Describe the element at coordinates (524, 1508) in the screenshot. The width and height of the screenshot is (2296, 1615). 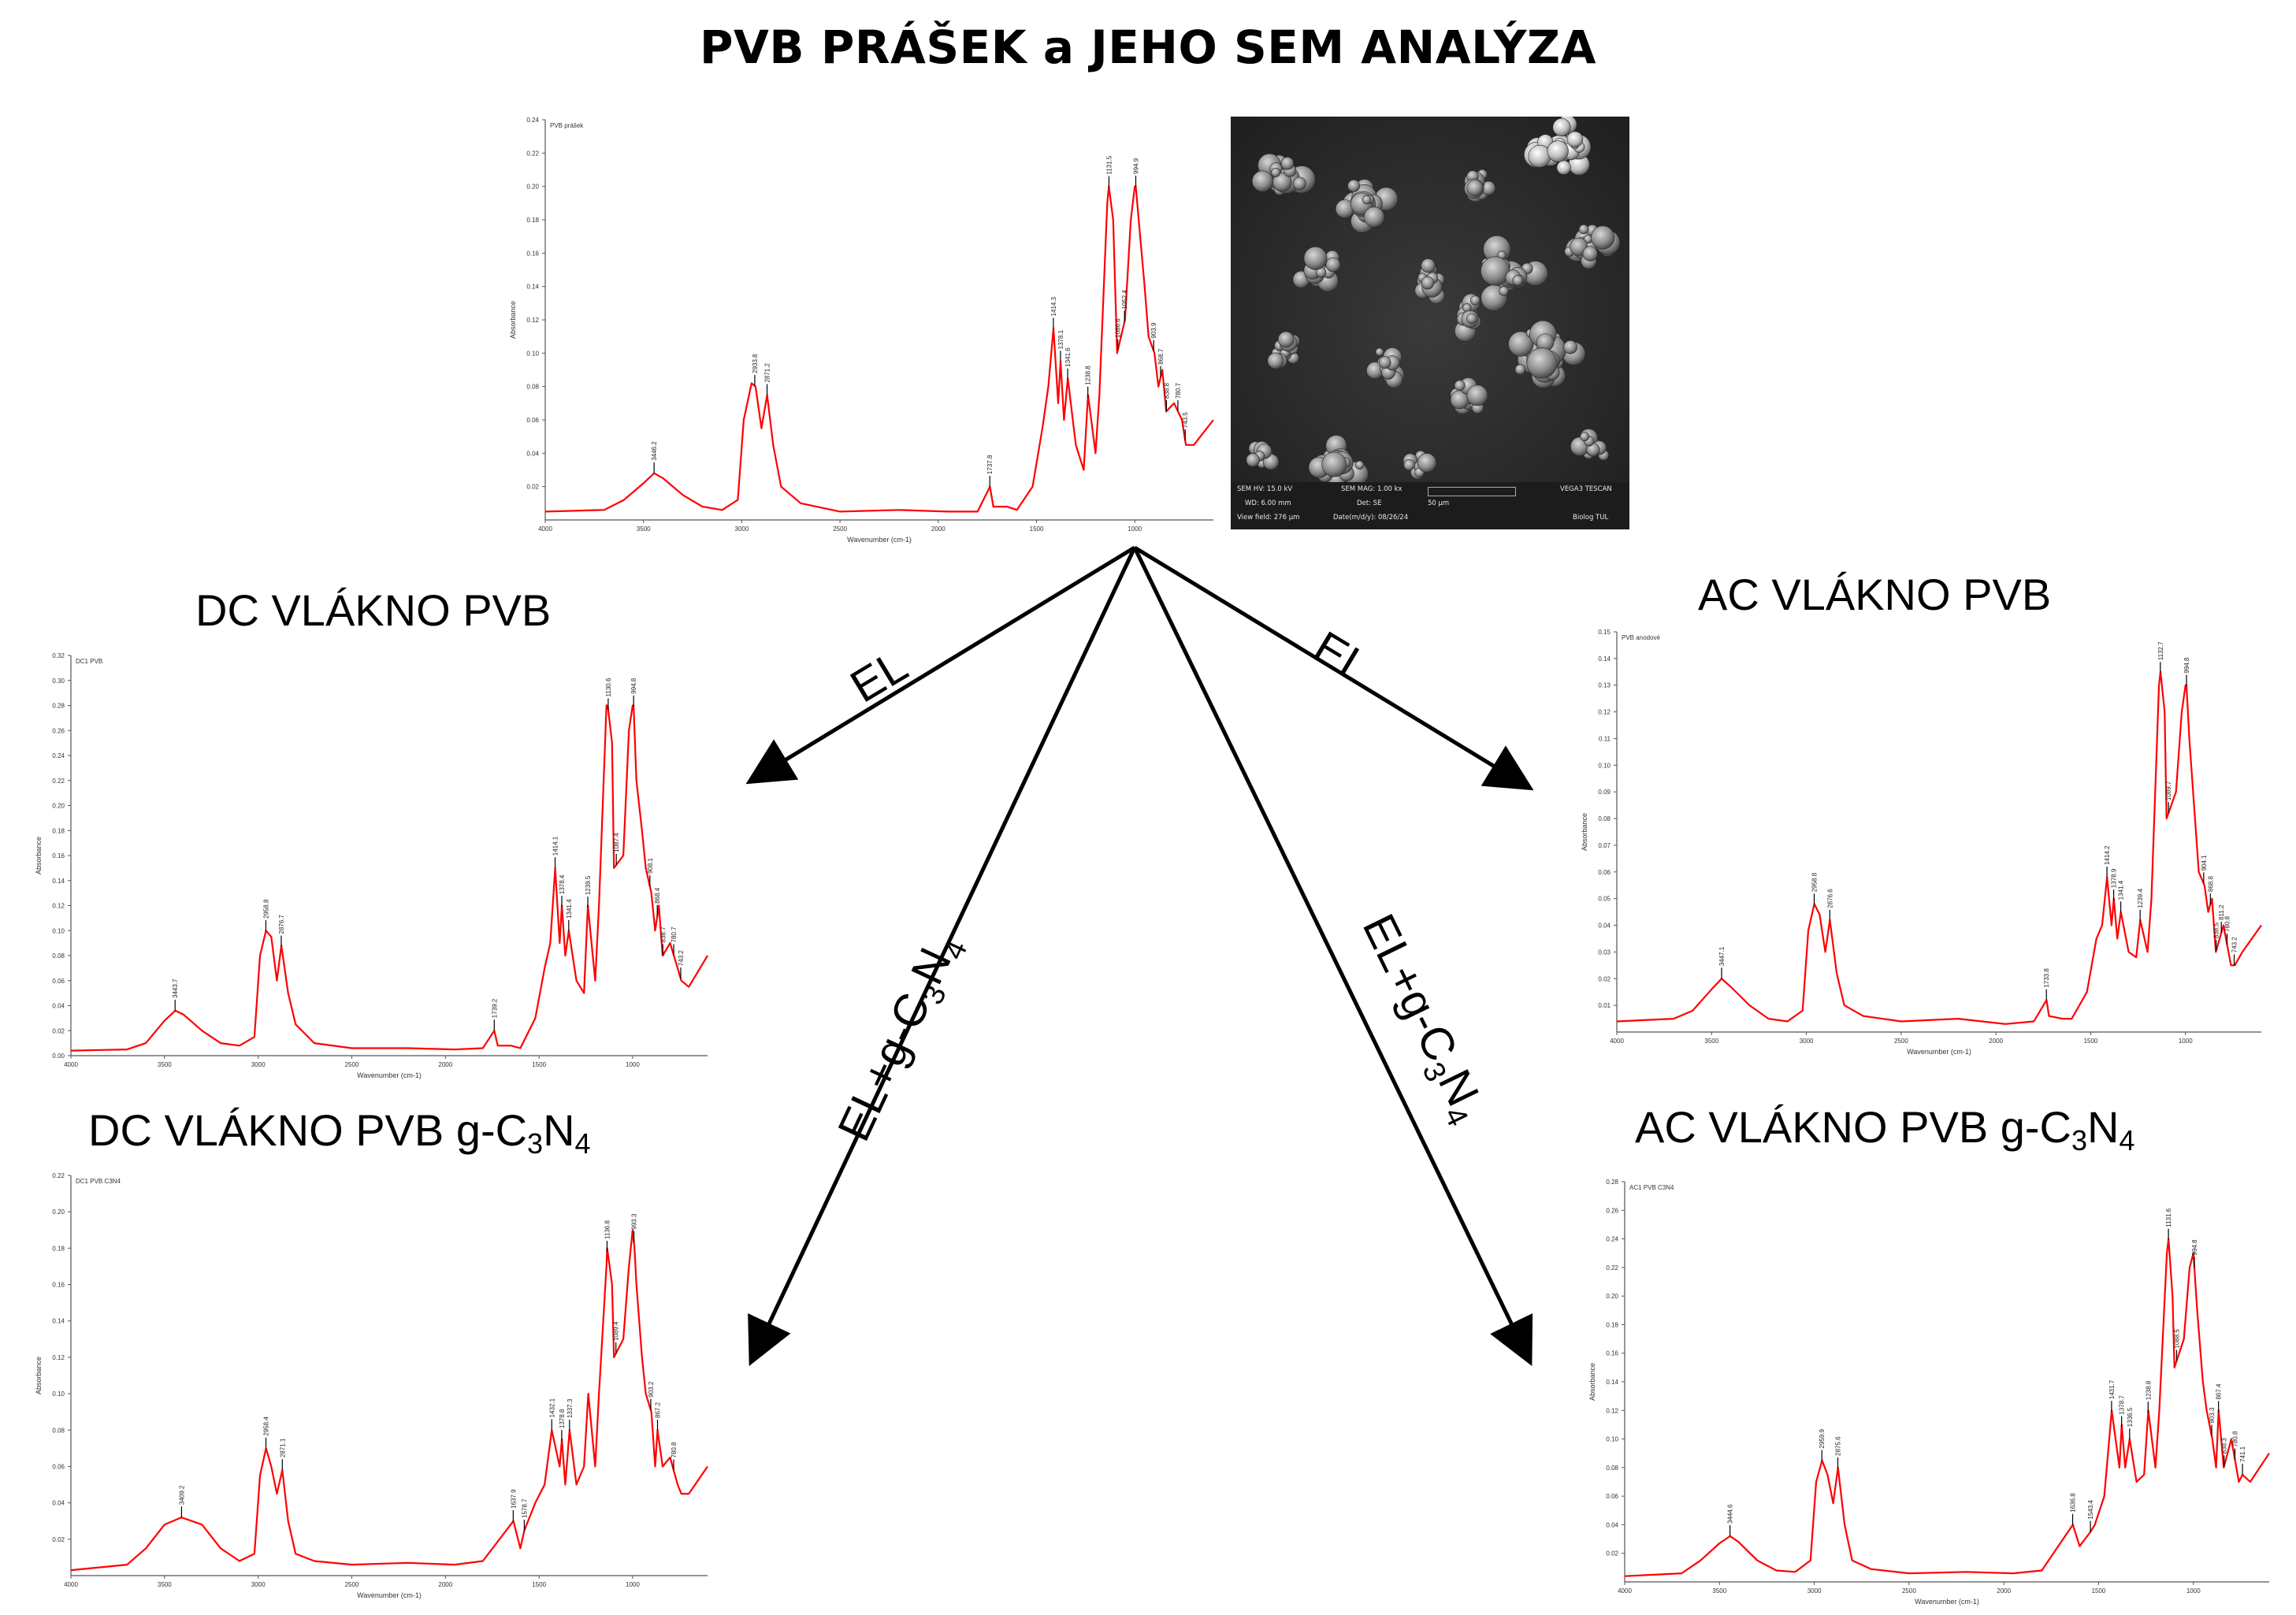
I see `peak-label: 1578.7` at that location.